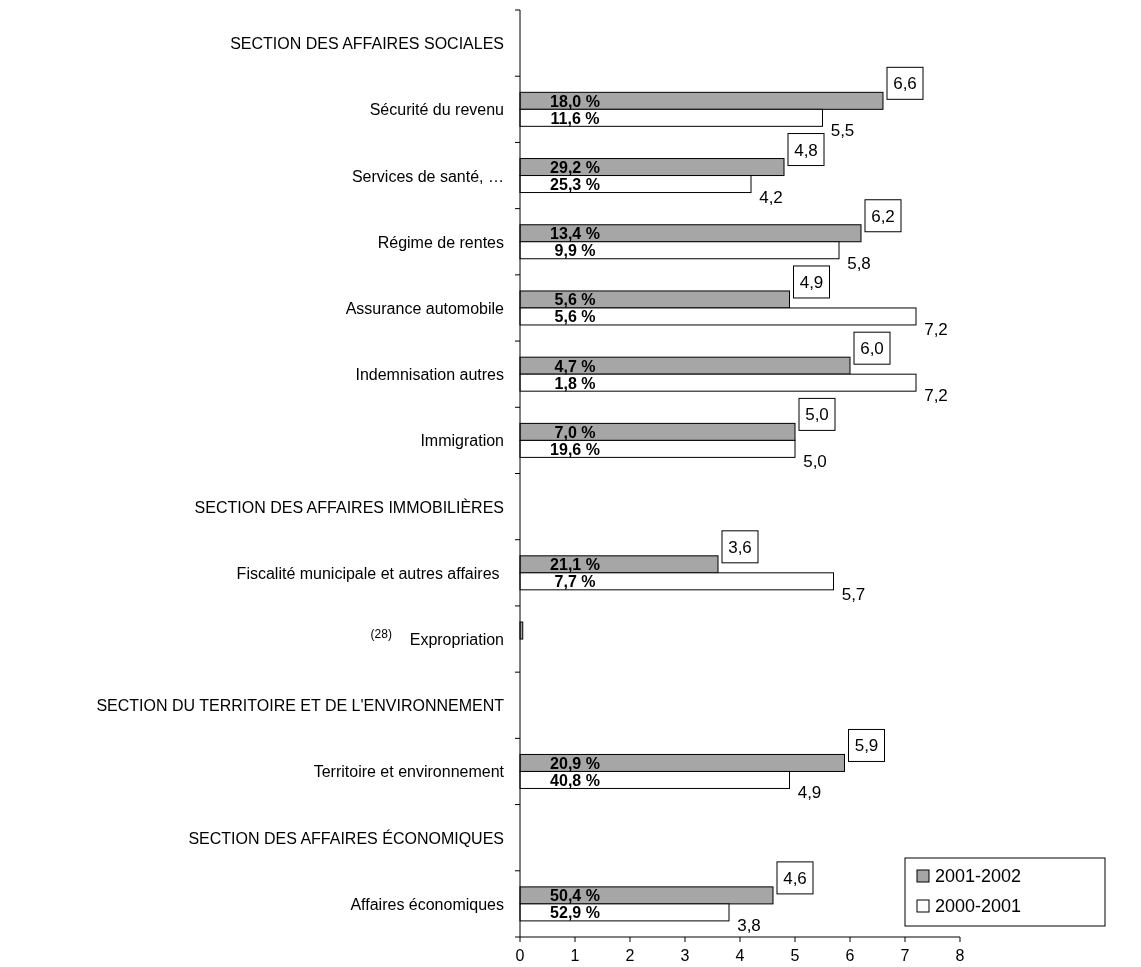 This screenshot has width=1141, height=967. Describe the element at coordinates (685, 955) in the screenshot. I see `x-tick-label: 3` at that location.